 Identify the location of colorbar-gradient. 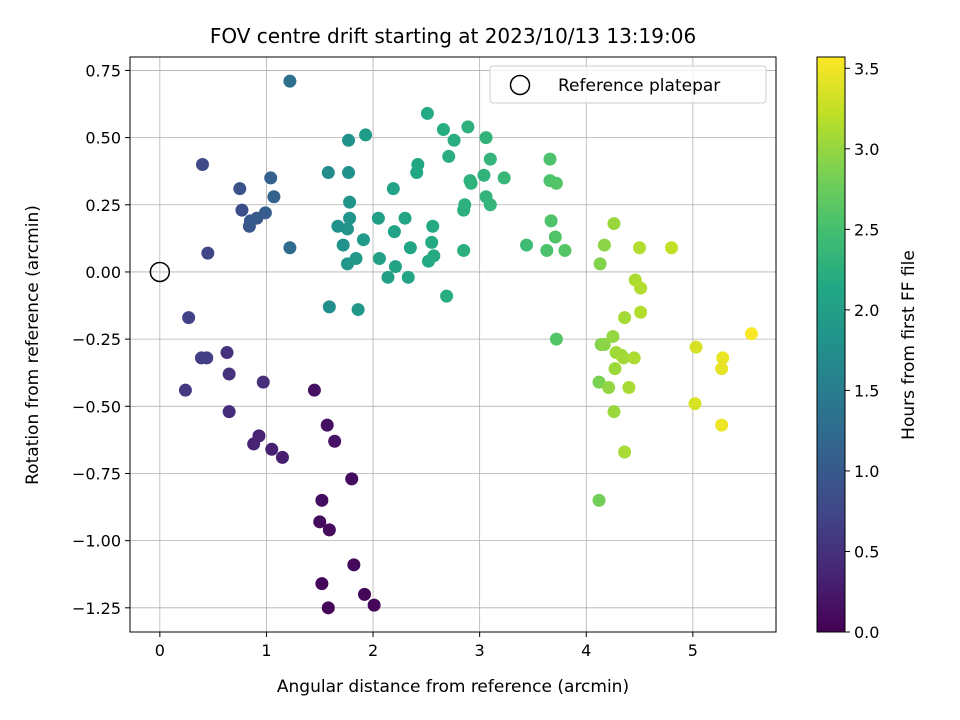
(831, 344).